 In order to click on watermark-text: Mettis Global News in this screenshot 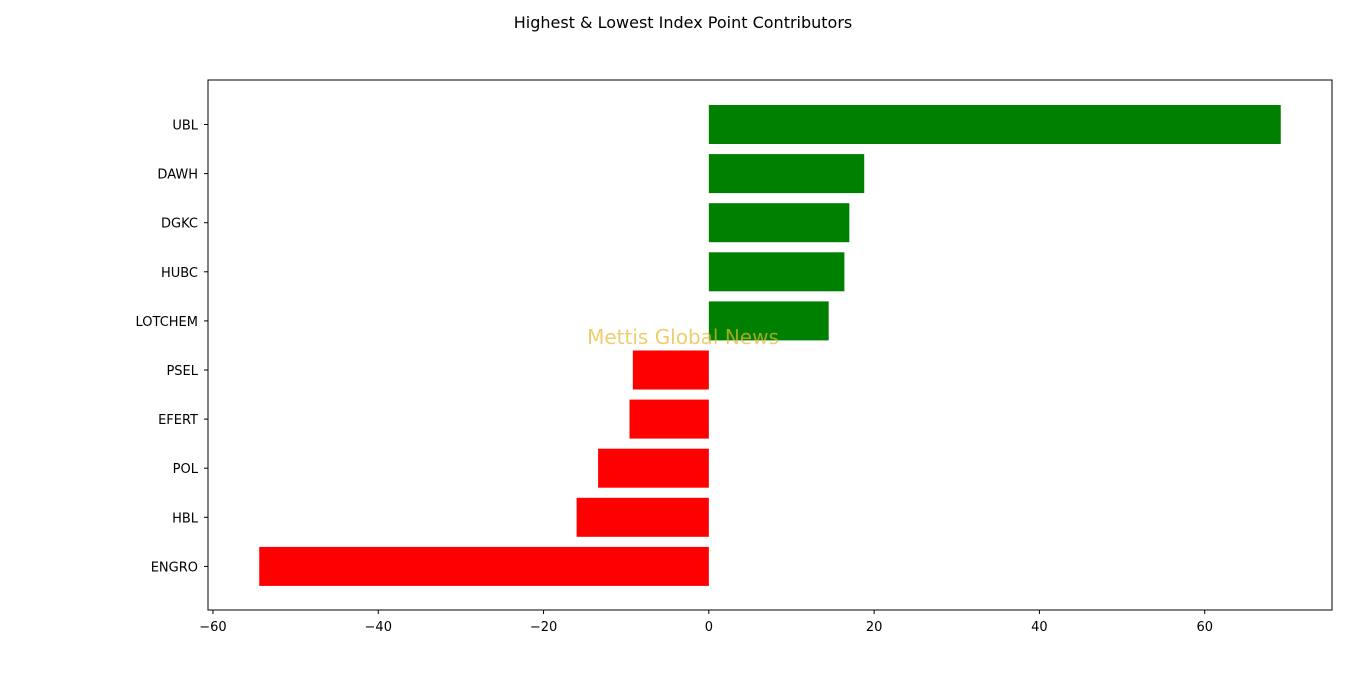, I will do `click(683, 337)`.